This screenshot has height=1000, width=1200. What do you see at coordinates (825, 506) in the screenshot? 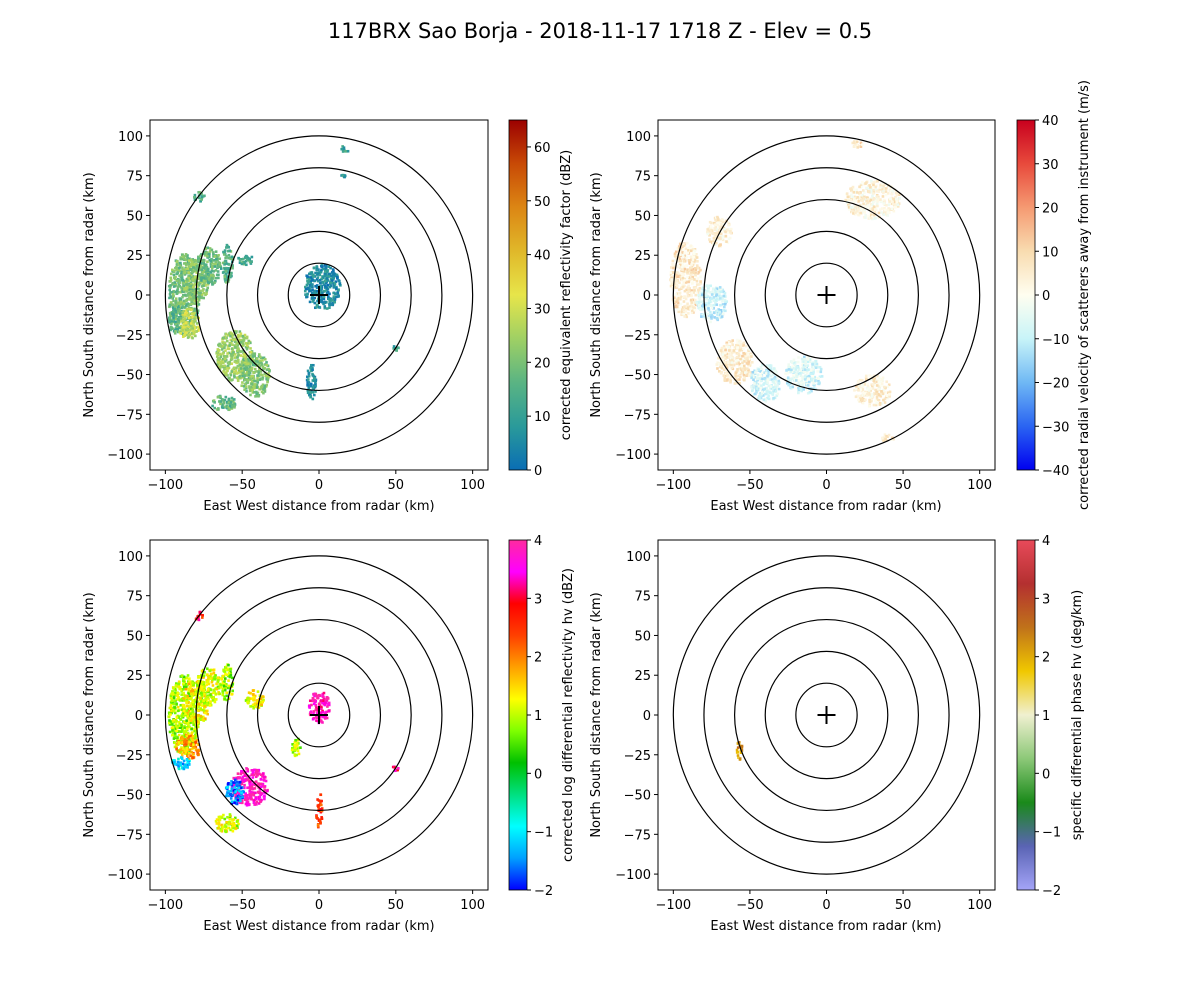
I see `x-axis-label: East West distance from radar (km)` at bounding box center [825, 506].